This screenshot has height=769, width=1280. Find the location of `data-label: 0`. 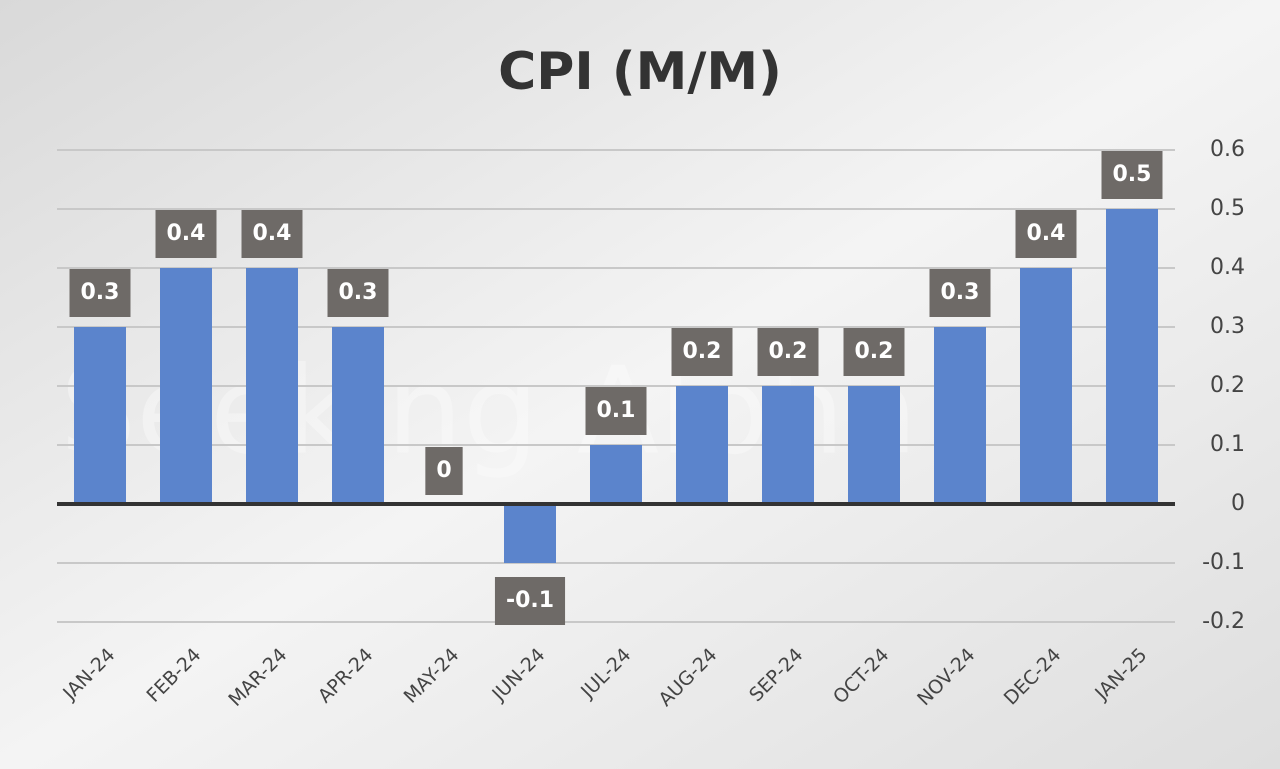

data-label: 0 is located at coordinates (443, 470).